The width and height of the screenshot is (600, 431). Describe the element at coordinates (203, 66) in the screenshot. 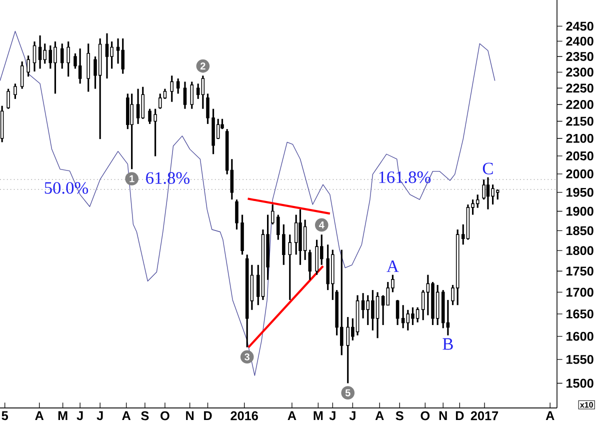

I see `annotation: 2` at that location.